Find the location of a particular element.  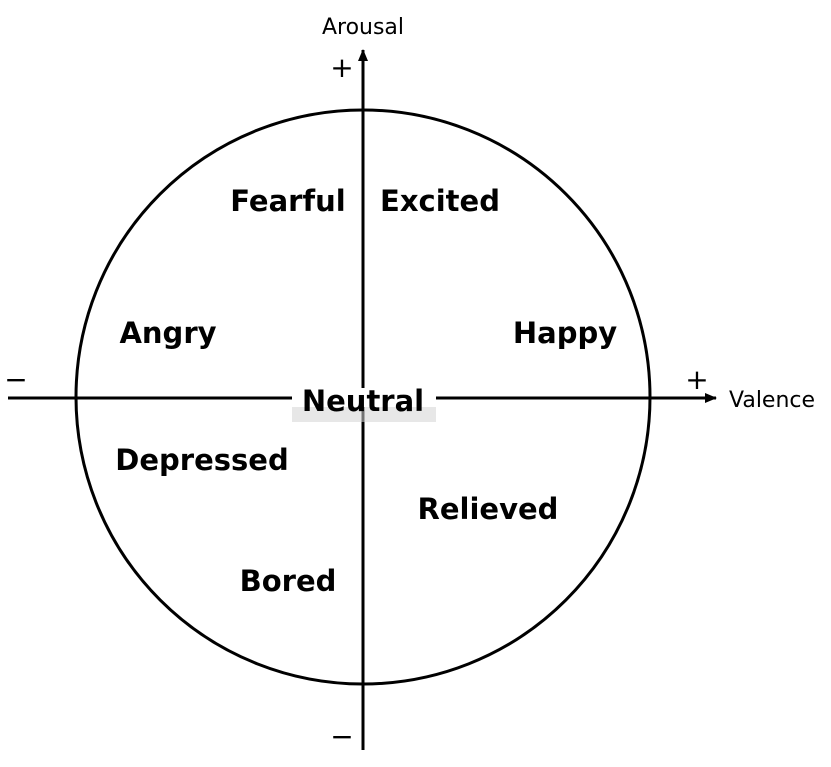

arousal-positive-sign: + is located at coordinates (341, 67).